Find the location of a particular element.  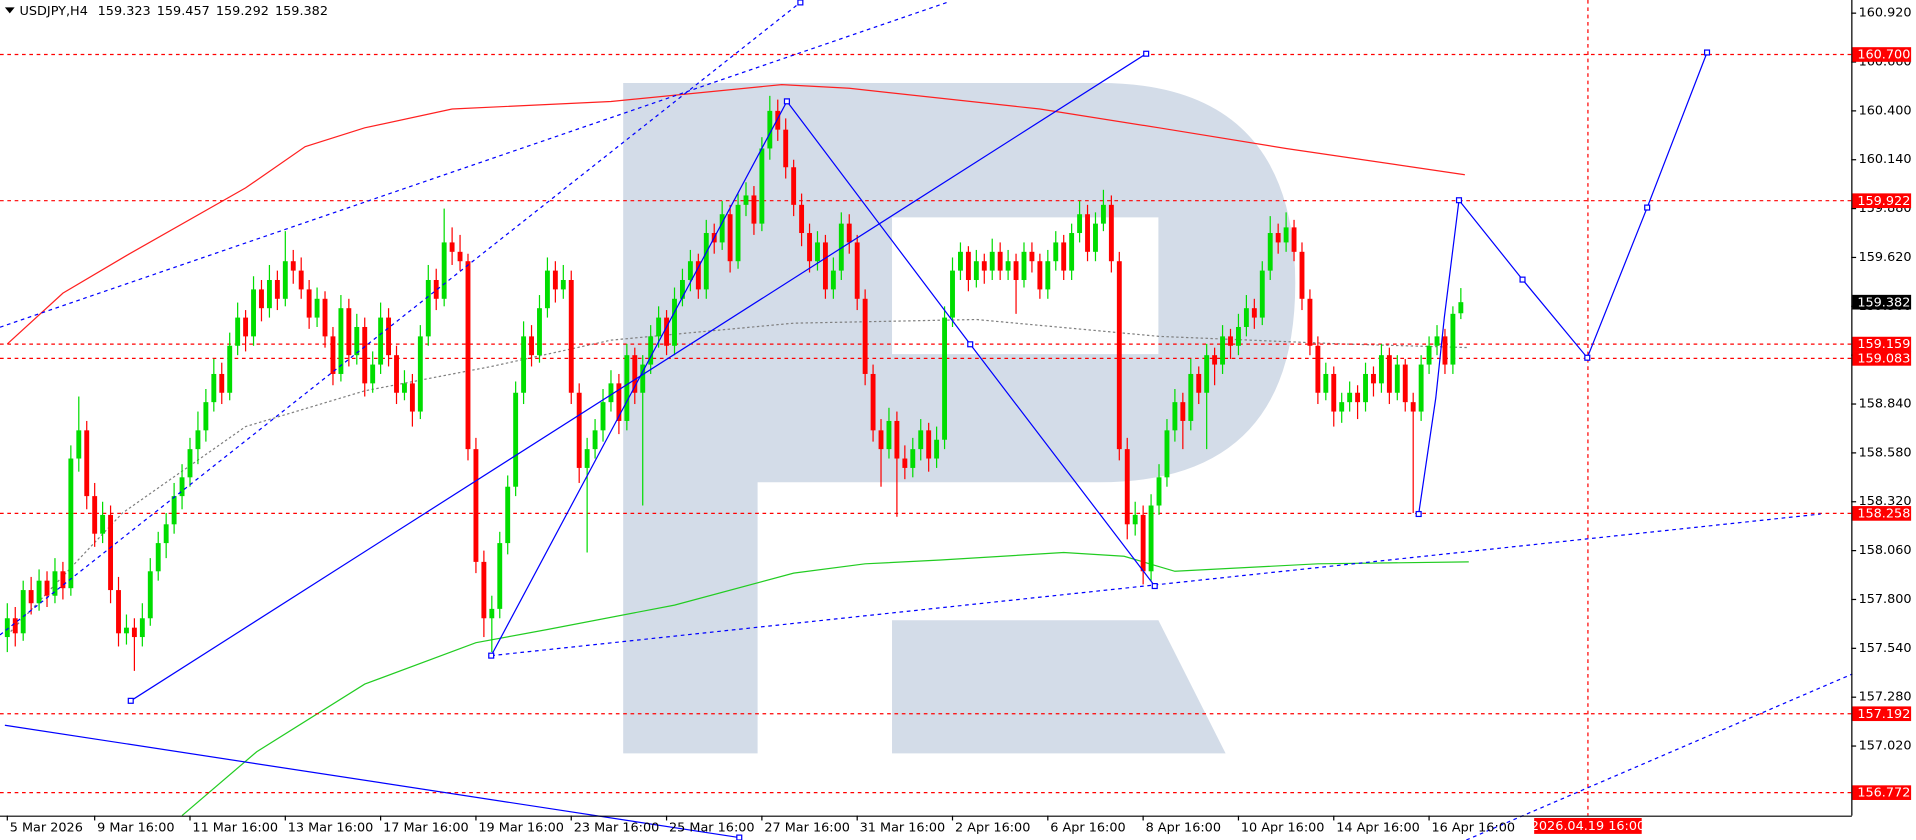

menu-arrow is located at coordinates (9, 10).